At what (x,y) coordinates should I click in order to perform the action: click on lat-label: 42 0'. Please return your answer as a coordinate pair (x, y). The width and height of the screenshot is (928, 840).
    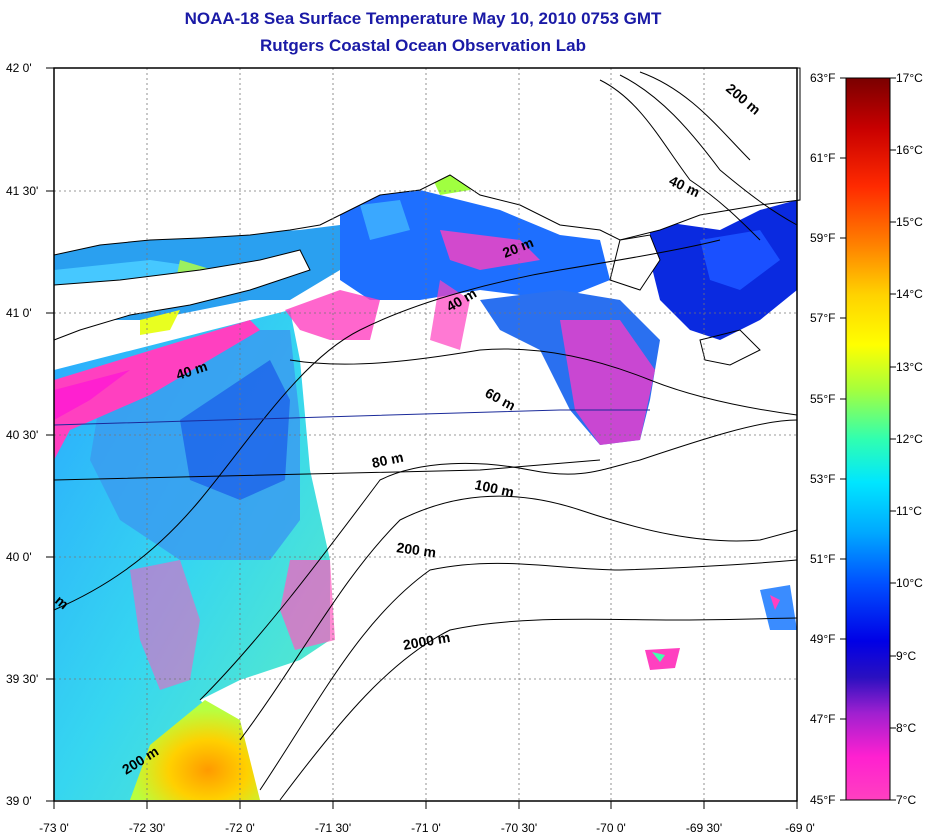
    Looking at the image, I should click on (19, 68).